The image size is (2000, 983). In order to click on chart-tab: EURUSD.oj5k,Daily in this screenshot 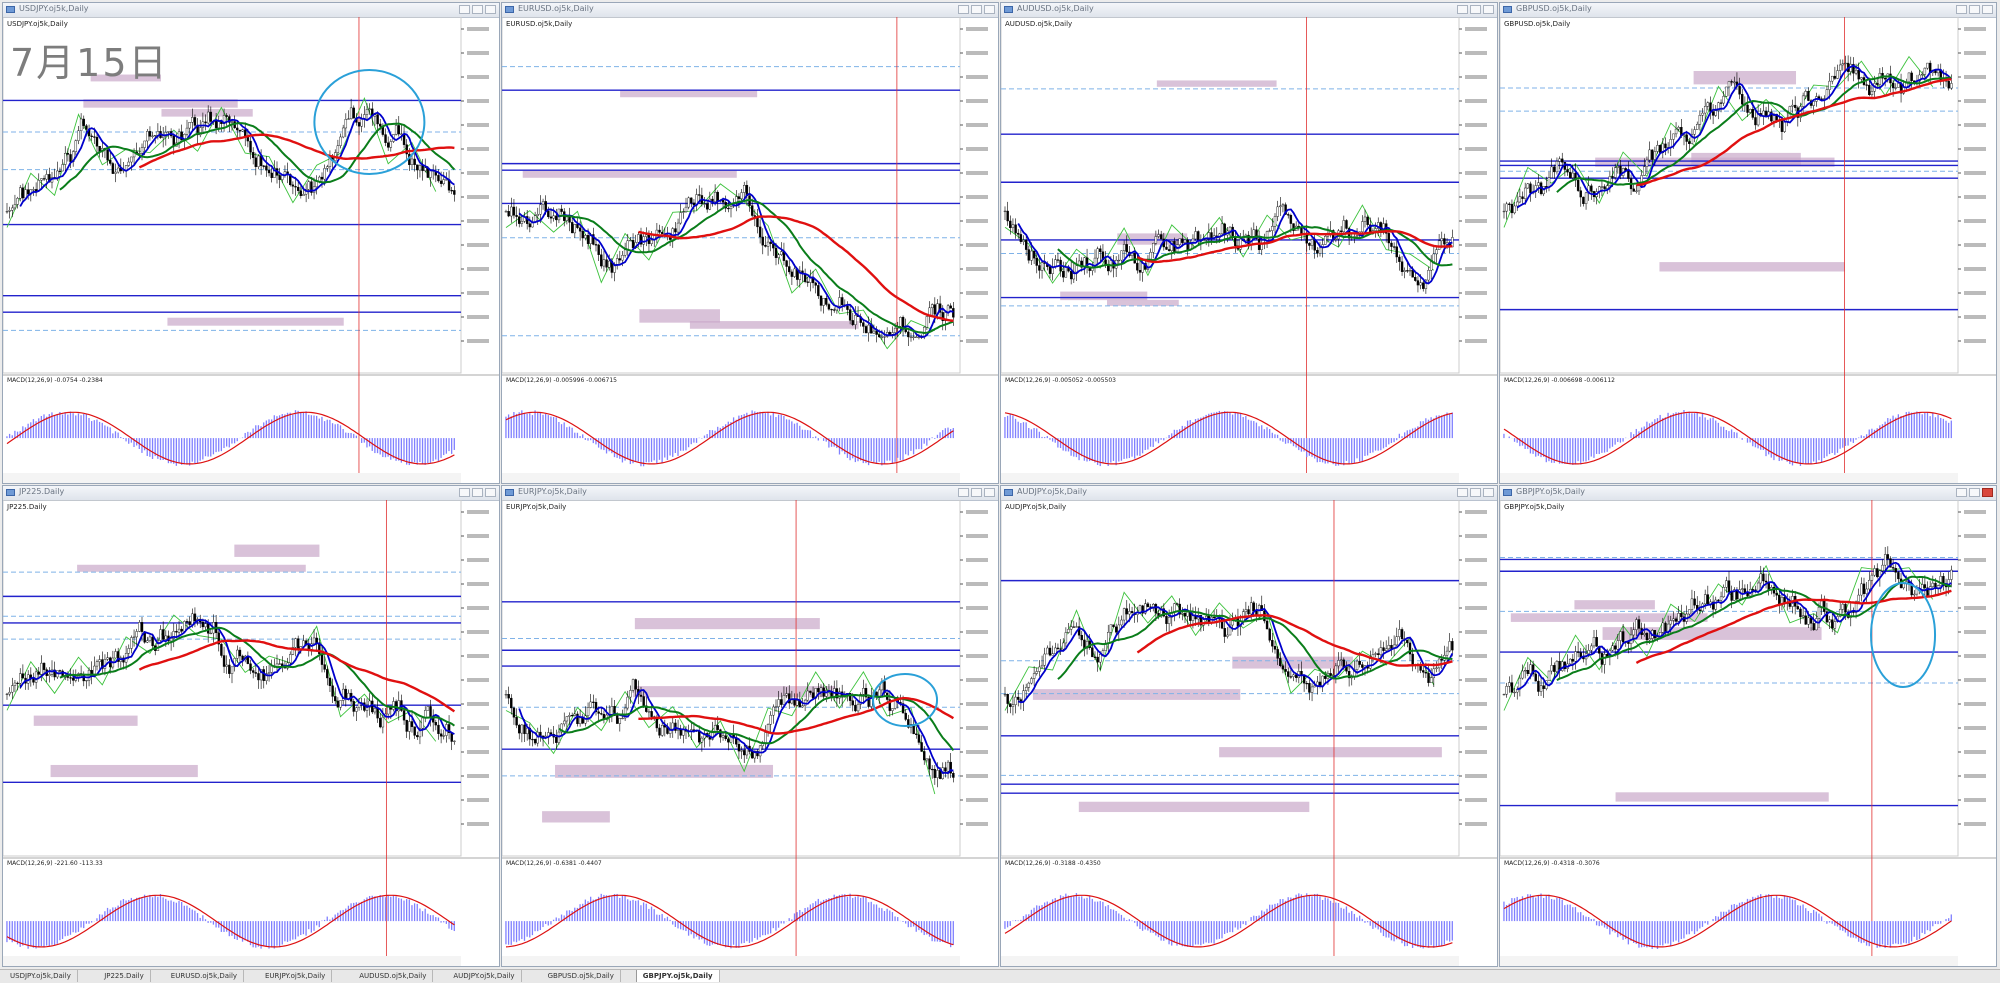, I will do `click(204, 976)`.